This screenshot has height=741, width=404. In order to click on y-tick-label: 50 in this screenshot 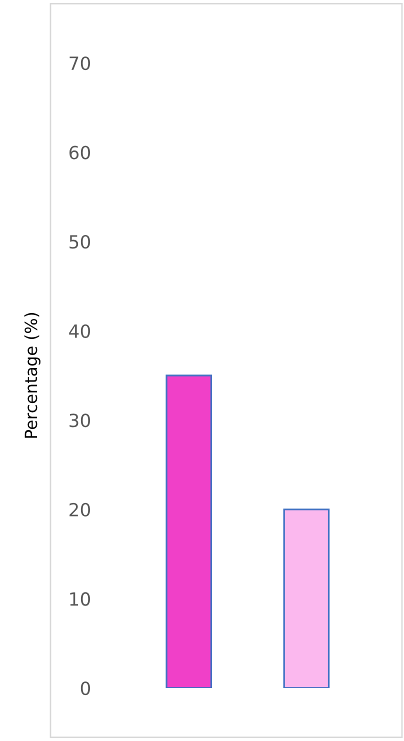, I will do `click(80, 242)`.